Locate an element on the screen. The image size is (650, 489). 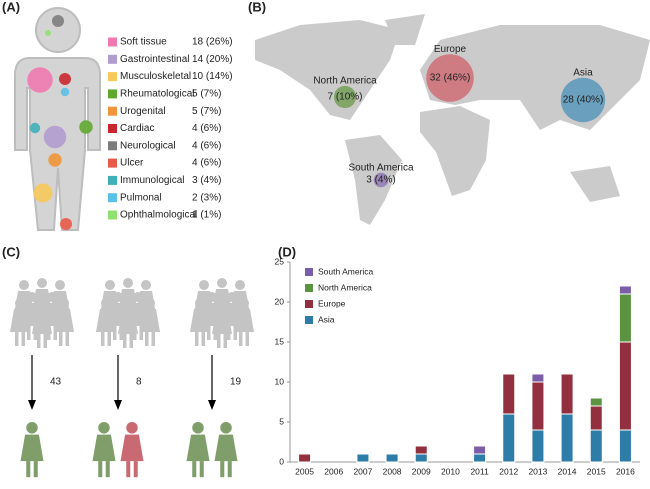
region-value: 7 (10%) is located at coordinates (344, 97).